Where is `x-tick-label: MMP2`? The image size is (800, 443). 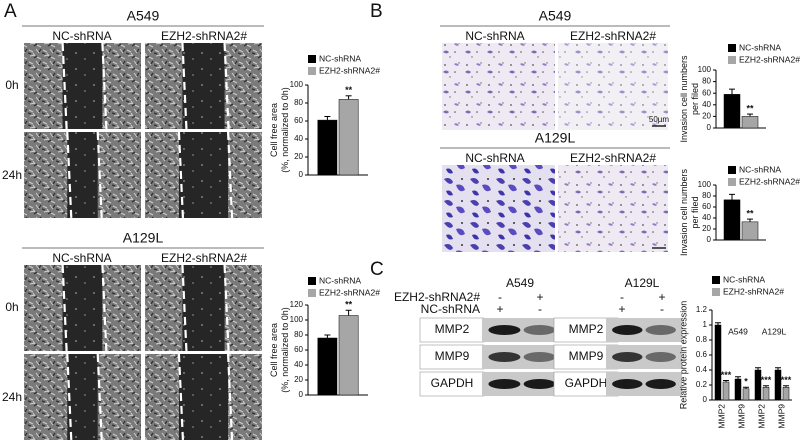 x-tick-label: MMP2 is located at coordinates (761, 416).